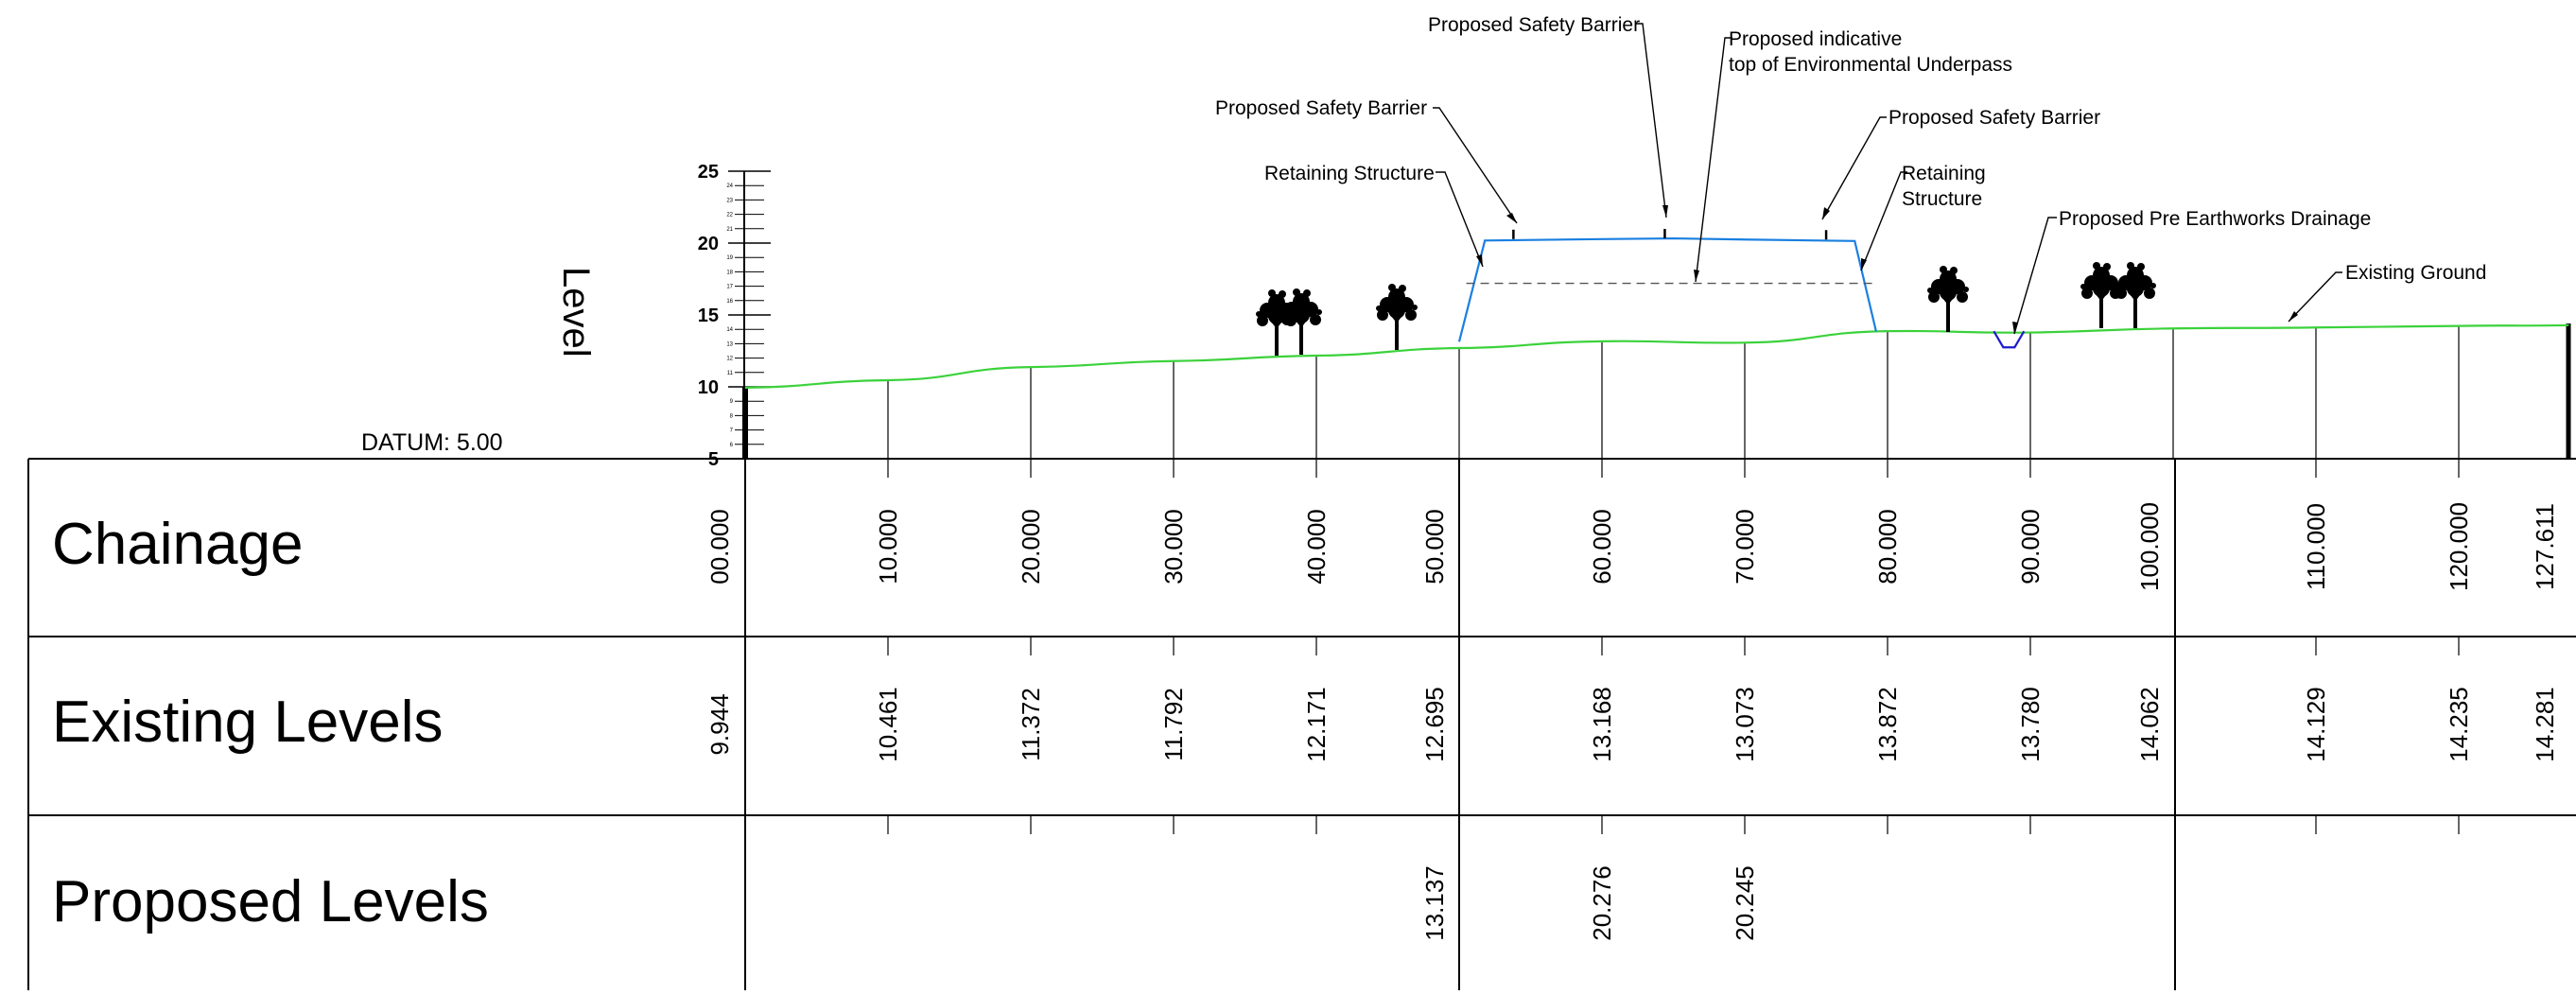 The height and width of the screenshot is (995, 2576). Describe the element at coordinates (2415, 273) in the screenshot. I see `annotation-existing-ground: Existing Ground` at that location.